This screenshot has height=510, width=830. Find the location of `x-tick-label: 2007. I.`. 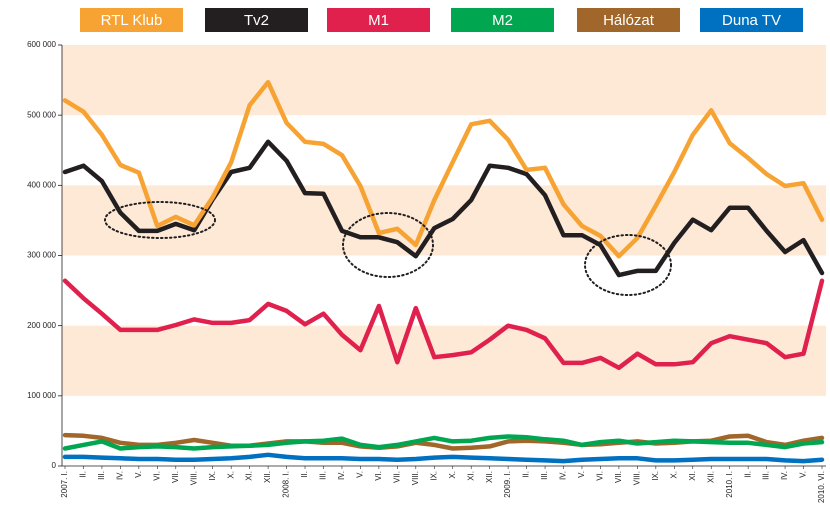

x-tick-label: 2007. I. is located at coordinates (64, 484).